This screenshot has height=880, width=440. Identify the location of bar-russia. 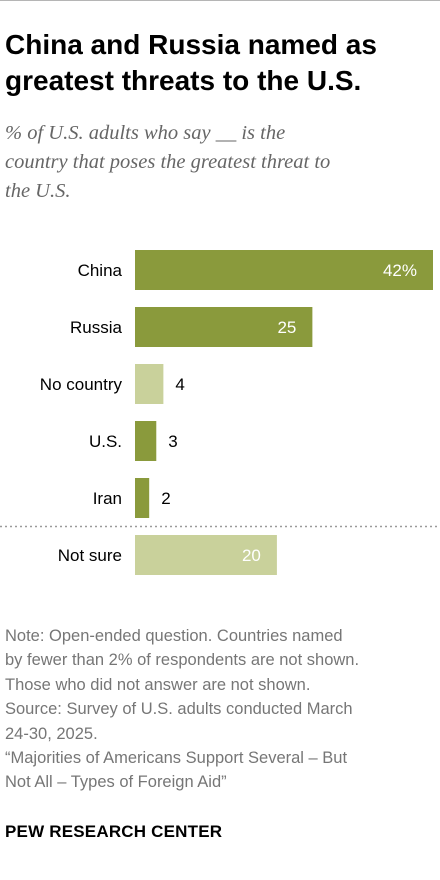
(224, 327).